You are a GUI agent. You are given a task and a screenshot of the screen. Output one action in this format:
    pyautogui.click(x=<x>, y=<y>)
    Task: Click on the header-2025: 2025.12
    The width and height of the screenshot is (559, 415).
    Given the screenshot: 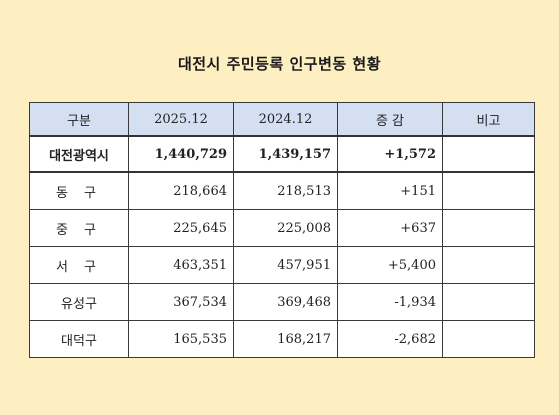 What is the action you would take?
    pyautogui.click(x=181, y=119)
    